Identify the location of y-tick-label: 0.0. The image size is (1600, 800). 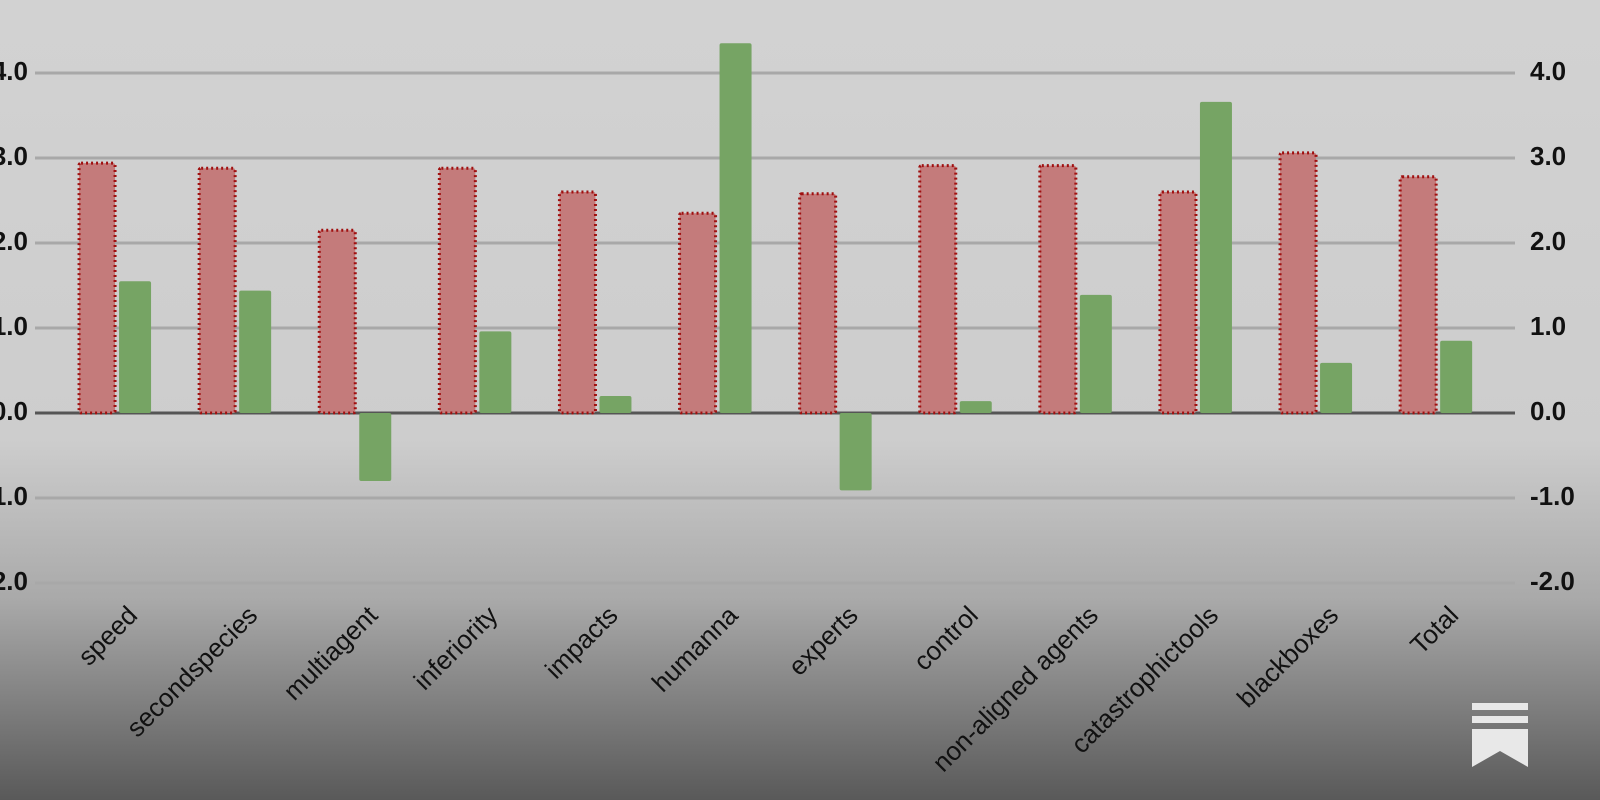
(14, 411).